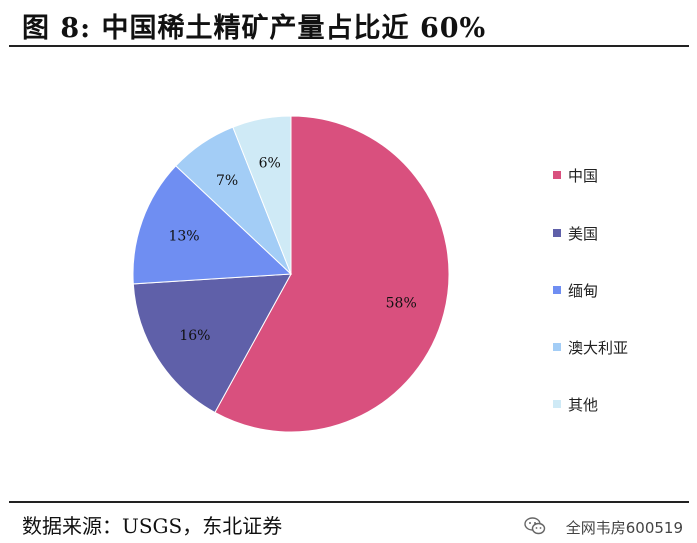 Image resolution: width=697 pixels, height=543 pixels. What do you see at coordinates (624, 528) in the screenshot?
I see `brand-watermark: 全网韦房600519` at bounding box center [624, 528].